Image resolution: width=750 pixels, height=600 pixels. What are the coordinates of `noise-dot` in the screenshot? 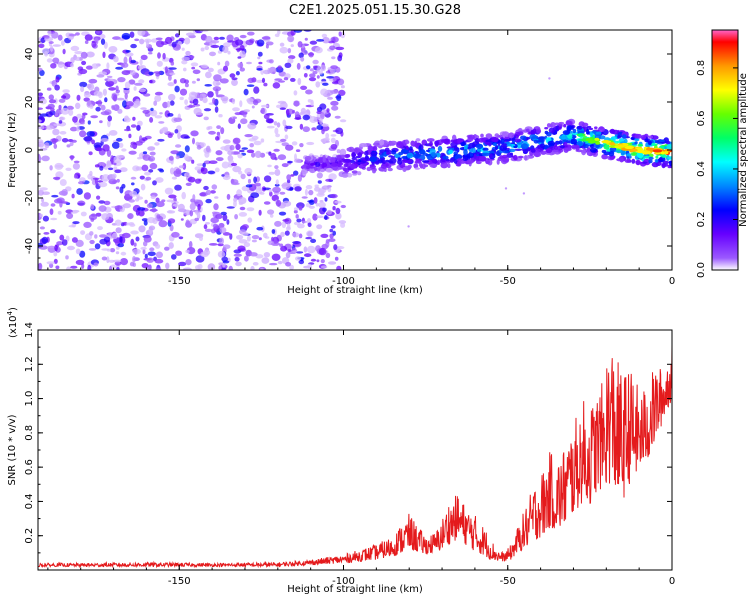 It's located at (506, 188).